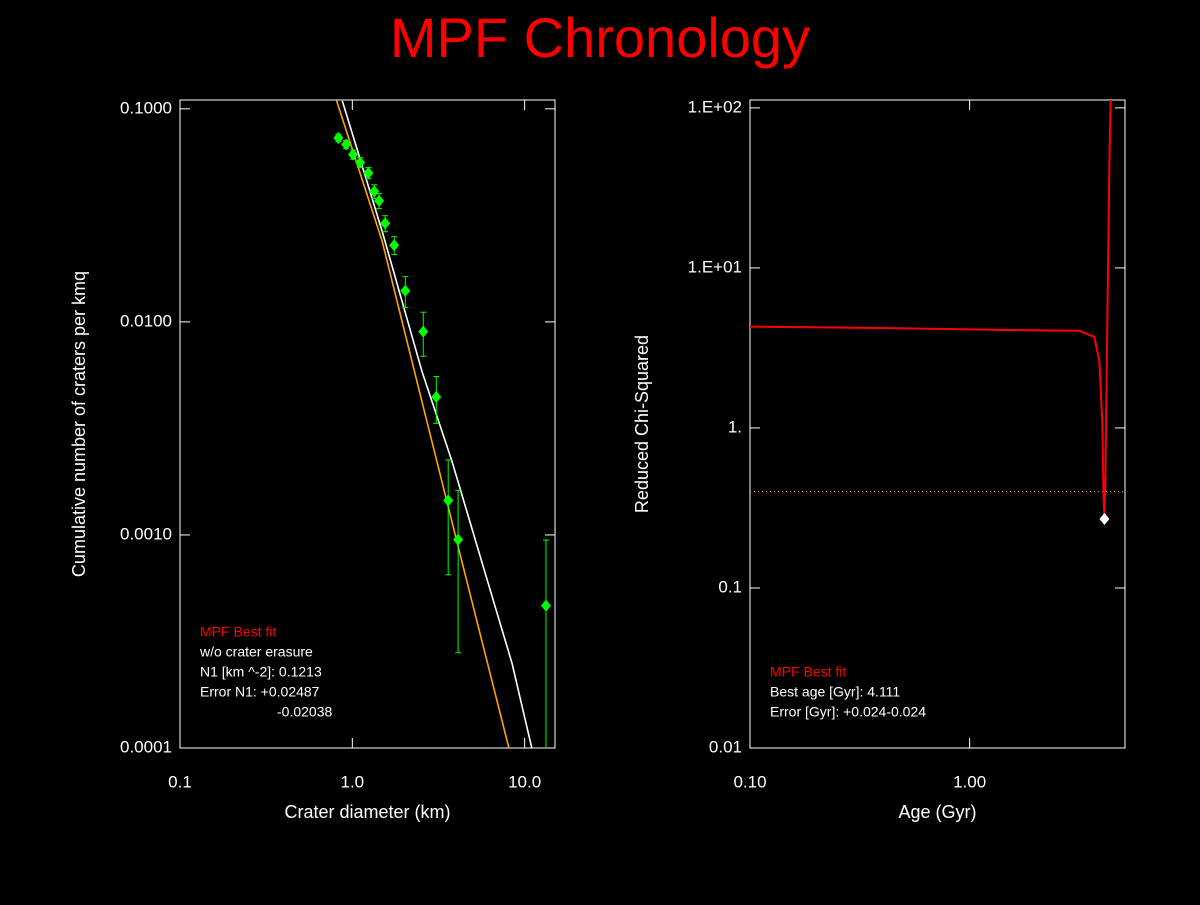 This screenshot has height=905, width=1200. Describe the element at coordinates (749, 781) in the screenshot. I see `x-tick-label: 0.10` at that location.